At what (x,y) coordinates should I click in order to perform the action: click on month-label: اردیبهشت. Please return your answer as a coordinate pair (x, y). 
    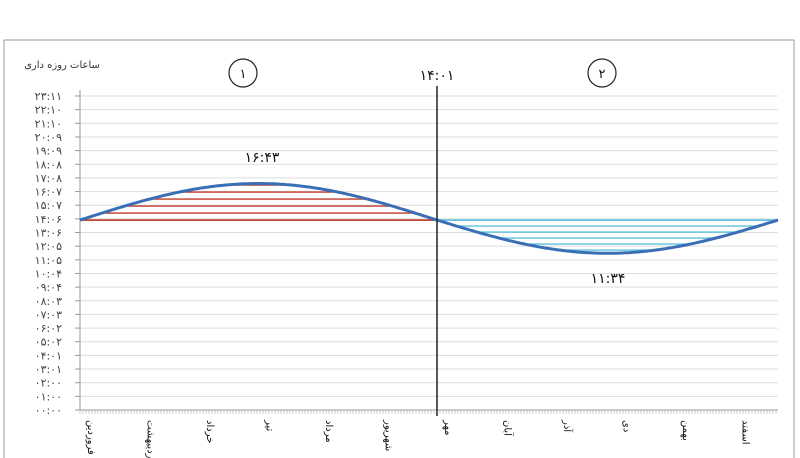
    Looking at the image, I should click on (150, 439).